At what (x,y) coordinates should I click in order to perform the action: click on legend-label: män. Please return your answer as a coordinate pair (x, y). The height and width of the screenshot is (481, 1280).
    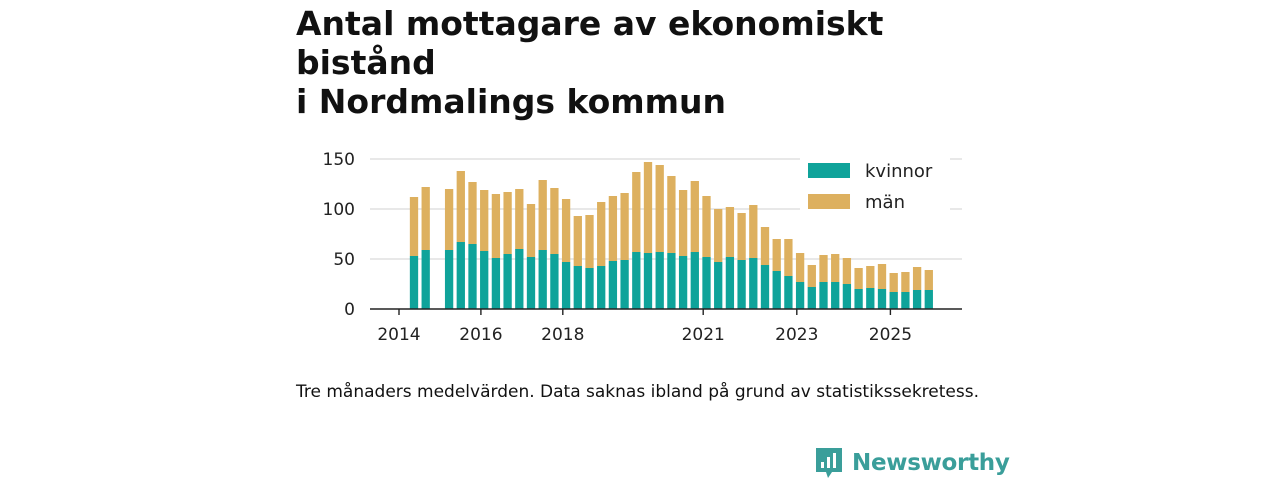
    Looking at the image, I should click on (885, 202).